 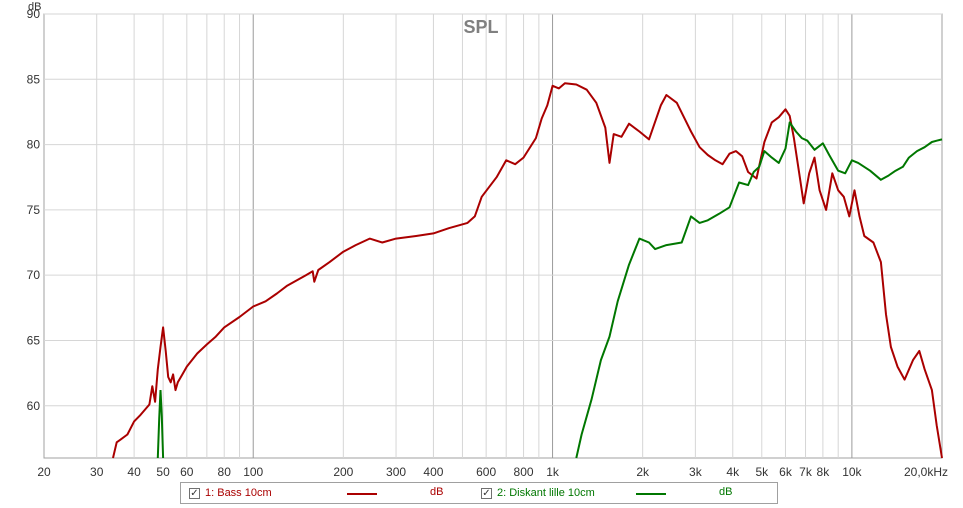 What do you see at coordinates (437, 492) in the screenshot?
I see `legend-unit-bass: dB` at bounding box center [437, 492].